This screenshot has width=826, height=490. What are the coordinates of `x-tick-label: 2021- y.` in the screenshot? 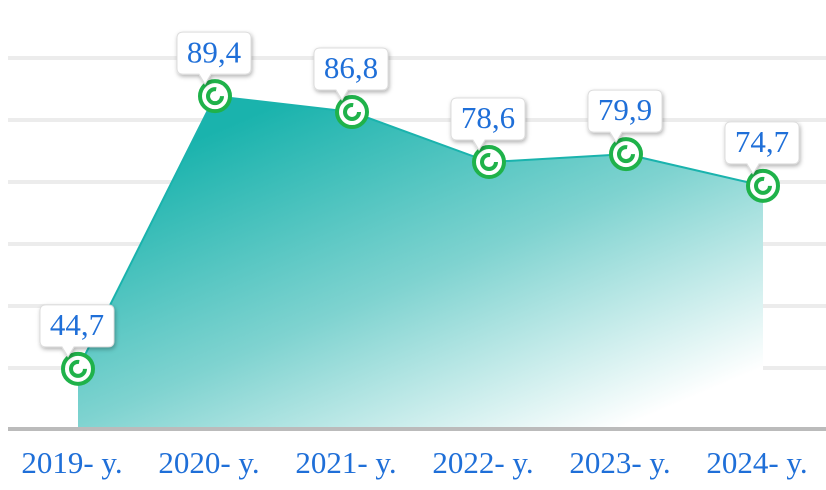 It's located at (345, 462).